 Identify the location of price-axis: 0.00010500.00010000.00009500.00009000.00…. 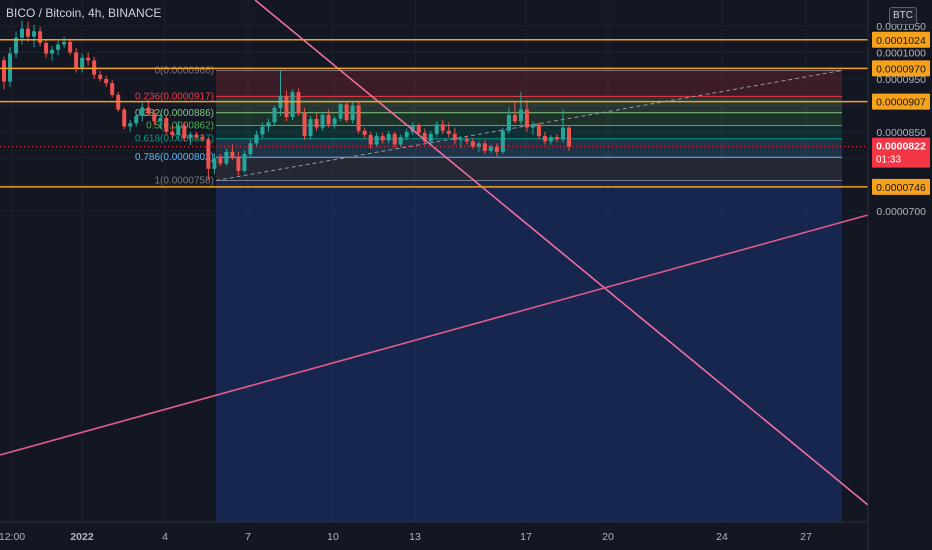
(899, 275).